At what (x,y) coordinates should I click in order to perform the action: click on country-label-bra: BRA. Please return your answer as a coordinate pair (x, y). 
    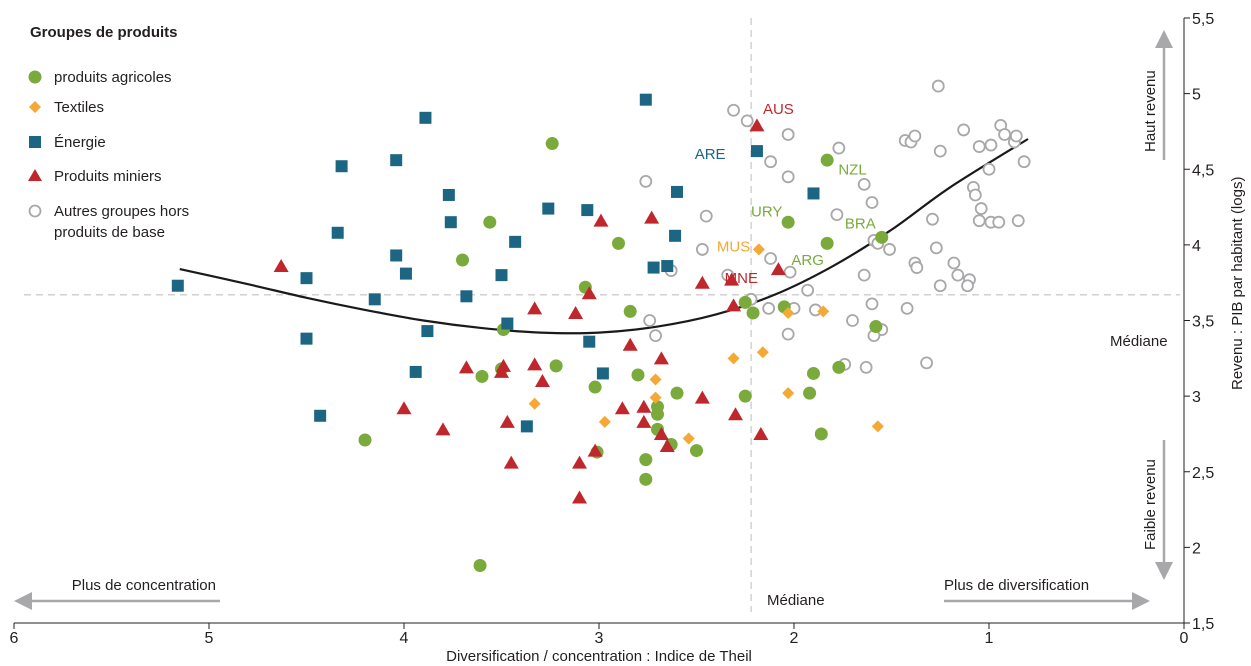
    Looking at the image, I should click on (860, 224).